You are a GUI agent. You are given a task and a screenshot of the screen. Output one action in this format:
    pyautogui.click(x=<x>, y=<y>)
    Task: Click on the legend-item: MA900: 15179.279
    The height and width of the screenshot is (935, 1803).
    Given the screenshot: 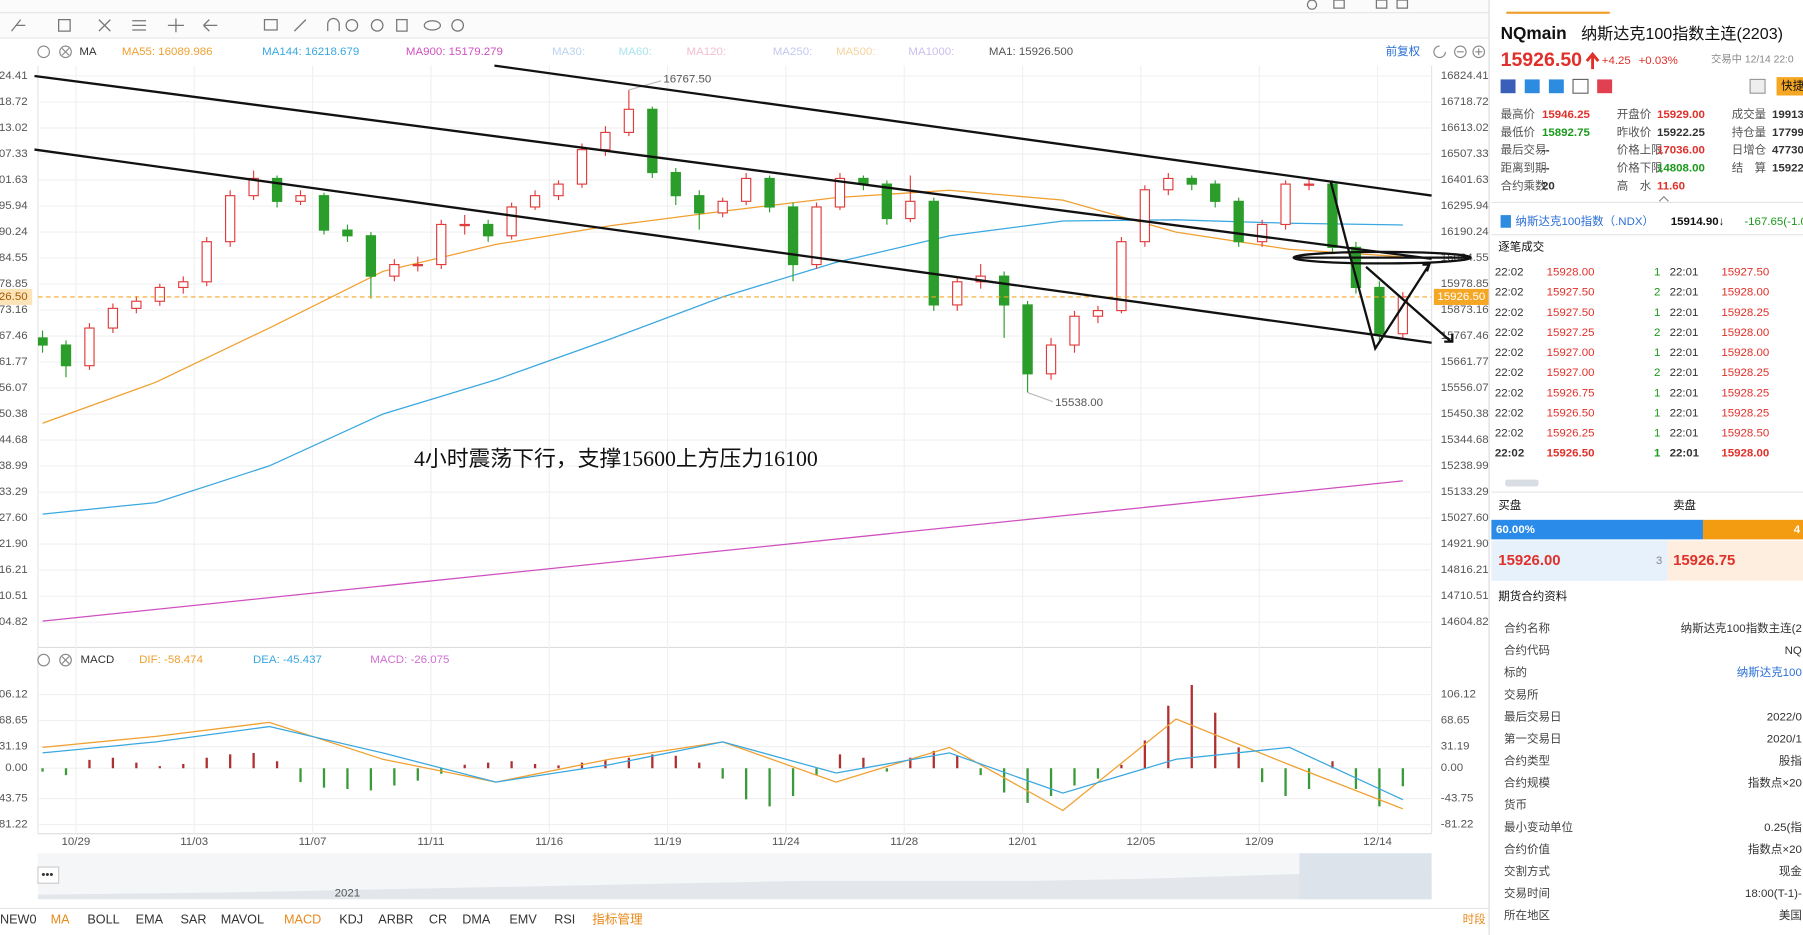 What is the action you would take?
    pyautogui.click(x=454, y=52)
    